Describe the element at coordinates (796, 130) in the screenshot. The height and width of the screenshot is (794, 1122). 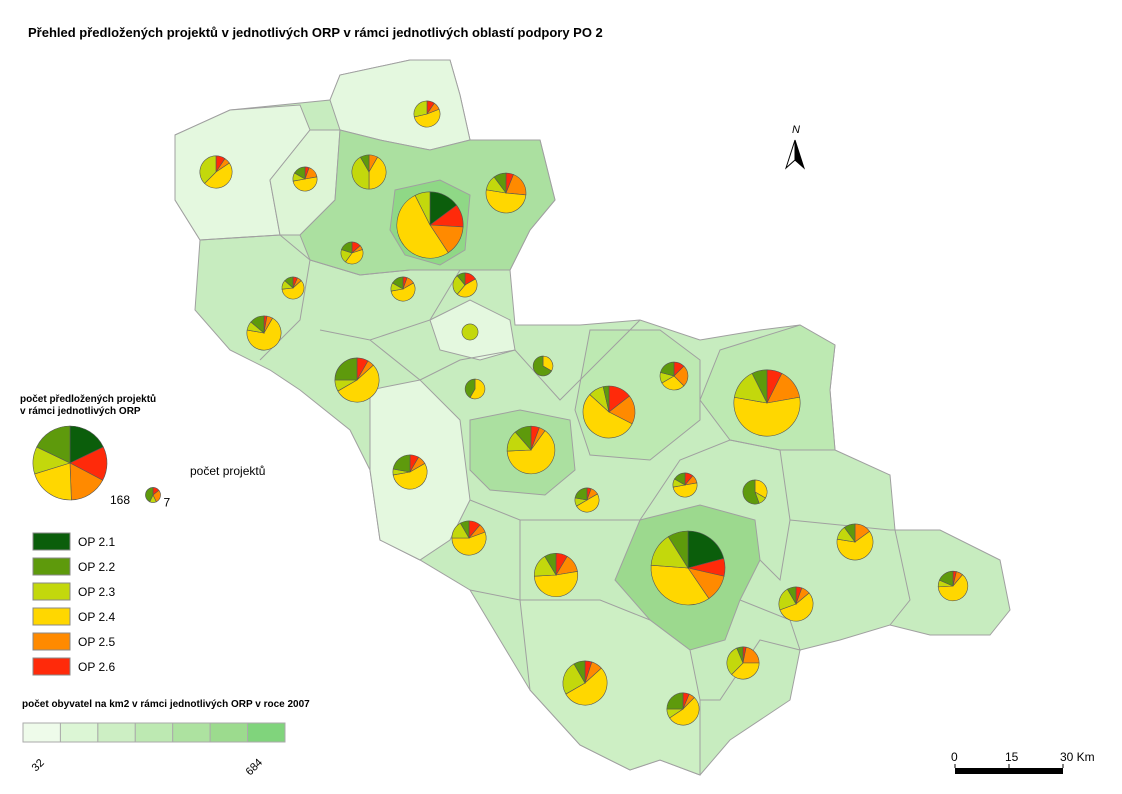
I see `north-label: N` at that location.